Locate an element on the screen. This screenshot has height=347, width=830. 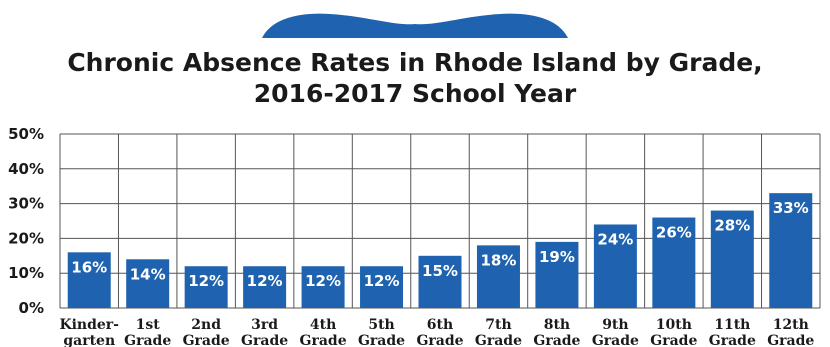
x-tick-label: 4th is located at coordinates (323, 325).